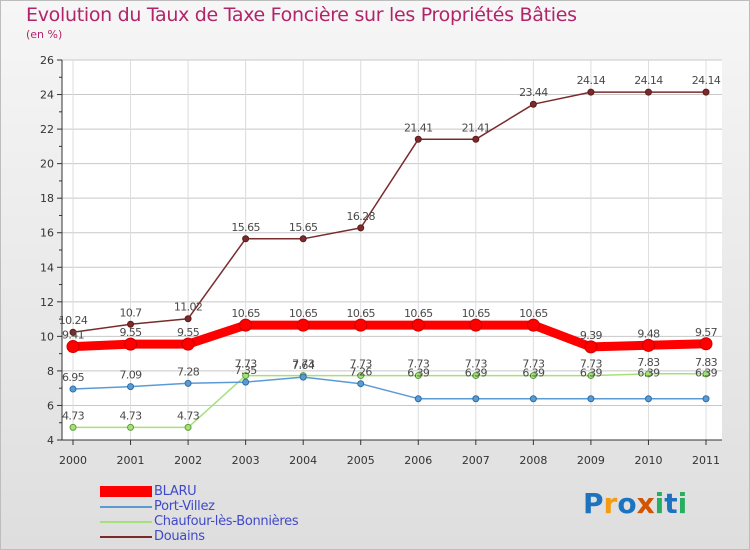 Image resolution: width=750 pixels, height=550 pixels. Describe the element at coordinates (659, 503) in the screenshot. I see `logo-letter: i` at that location.